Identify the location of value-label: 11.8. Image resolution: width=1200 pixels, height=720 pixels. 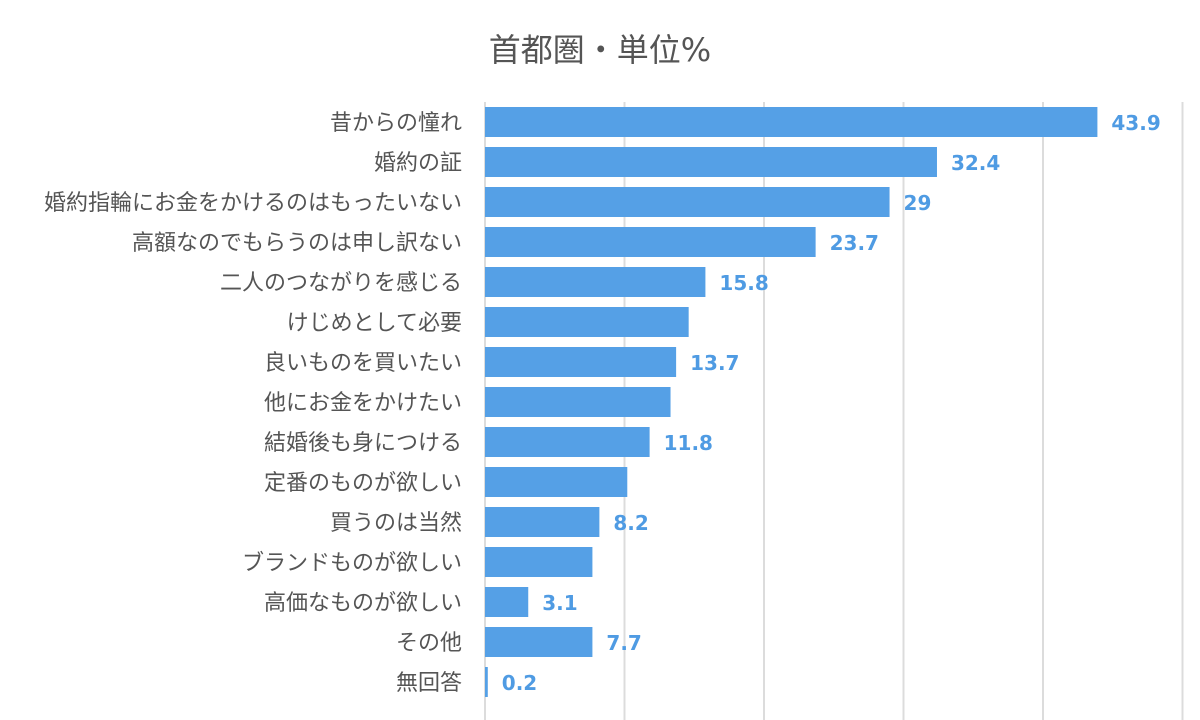
(688, 443).